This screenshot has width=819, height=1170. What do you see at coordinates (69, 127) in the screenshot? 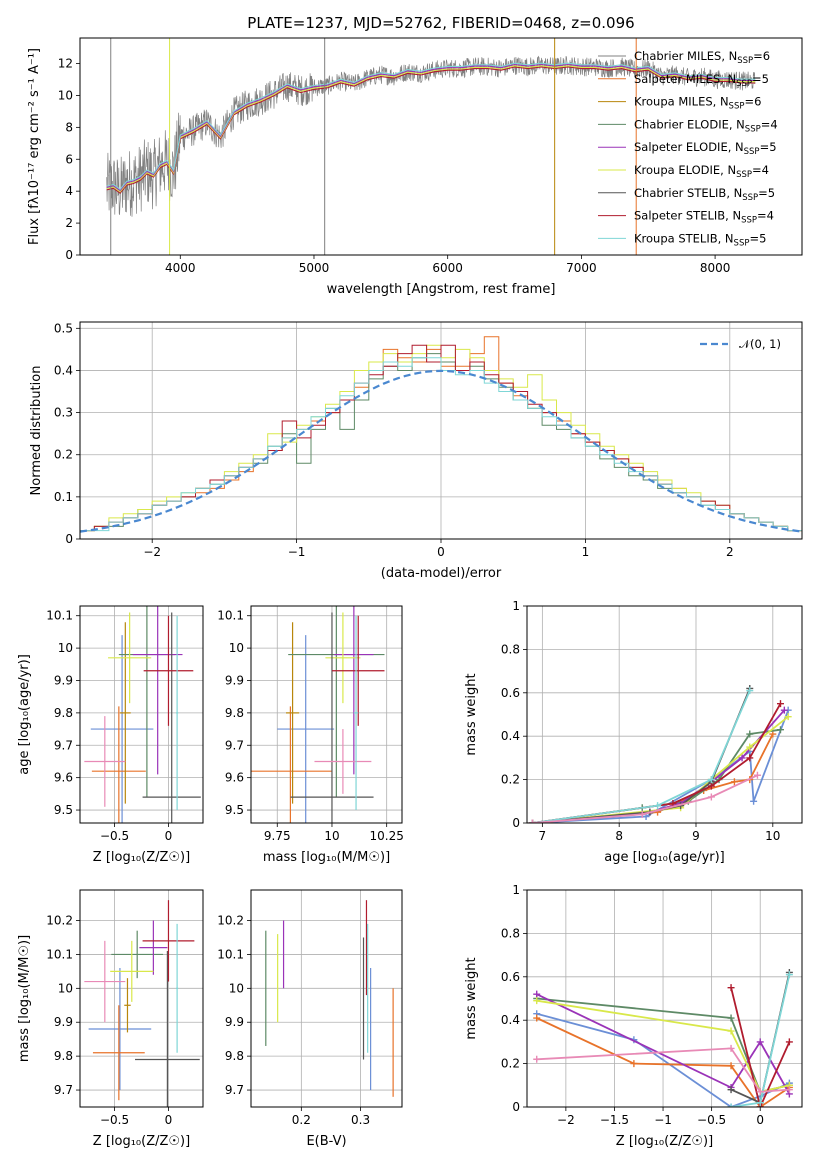
I see `y-tick-label: 8` at bounding box center [69, 127].